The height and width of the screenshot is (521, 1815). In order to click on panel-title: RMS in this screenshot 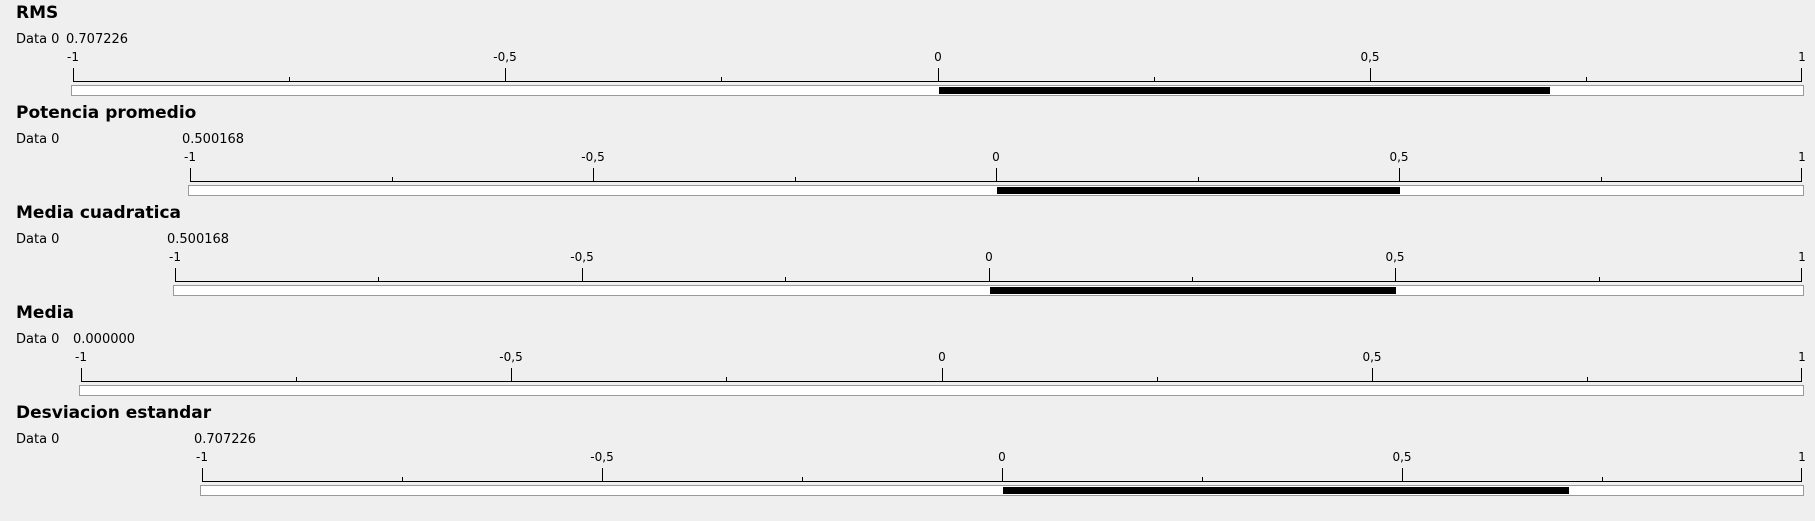, I will do `click(37, 13)`.